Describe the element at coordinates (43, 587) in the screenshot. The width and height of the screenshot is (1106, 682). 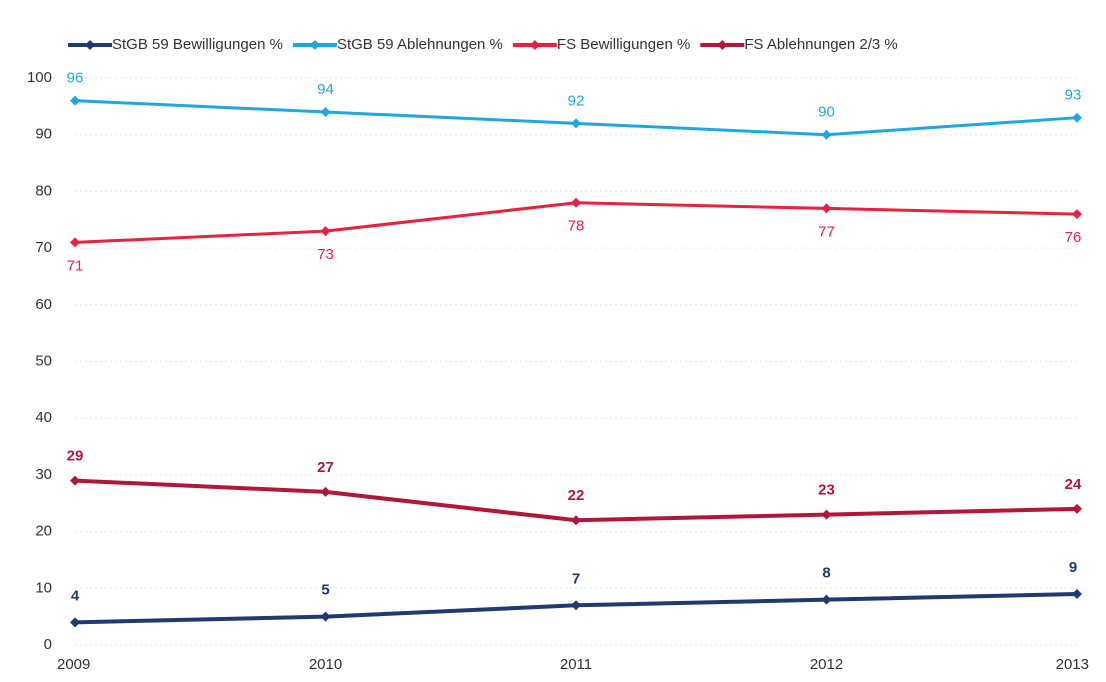
I see `y-tick-label: 10` at that location.